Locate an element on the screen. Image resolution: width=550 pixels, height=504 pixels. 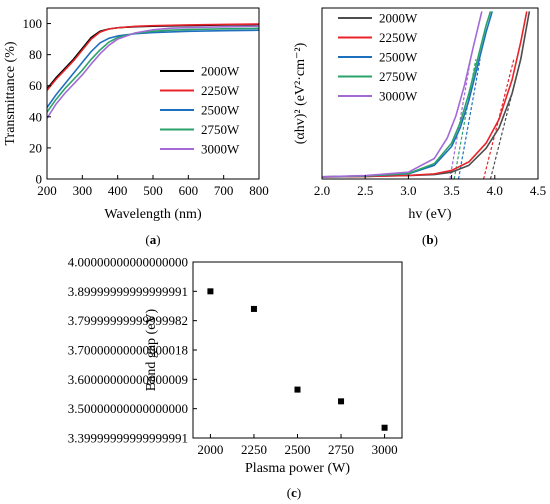
tangent-lines is located at coordinates (486, 117).